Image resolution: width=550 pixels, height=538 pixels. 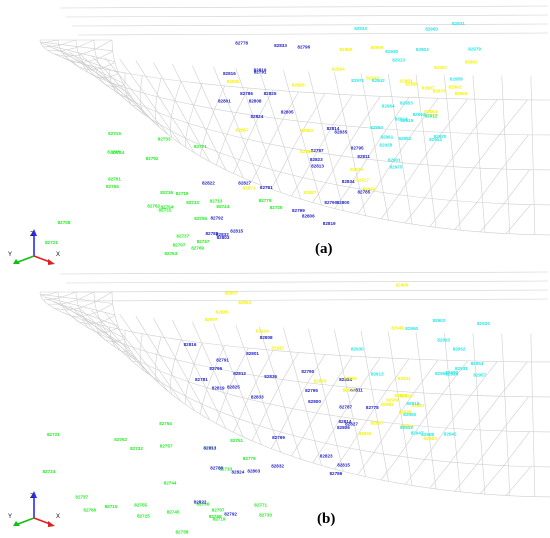 I want to click on node-label-blue: 82805, so click(x=287, y=112).